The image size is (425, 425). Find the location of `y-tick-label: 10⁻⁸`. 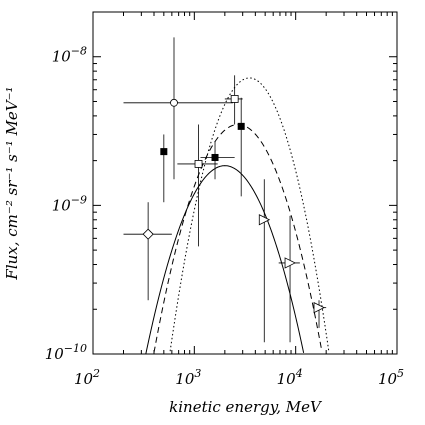

y-tick-label: 10⁻⁸ is located at coordinates (69, 55).